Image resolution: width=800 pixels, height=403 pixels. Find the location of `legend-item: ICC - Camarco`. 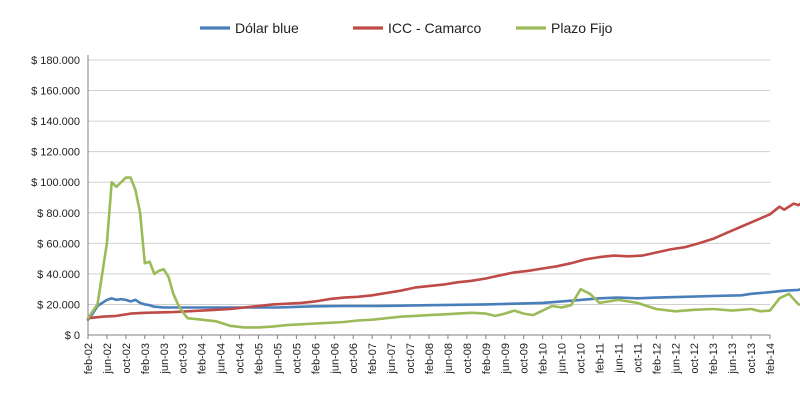

legend-item: ICC - Camarco is located at coordinates (417, 28).